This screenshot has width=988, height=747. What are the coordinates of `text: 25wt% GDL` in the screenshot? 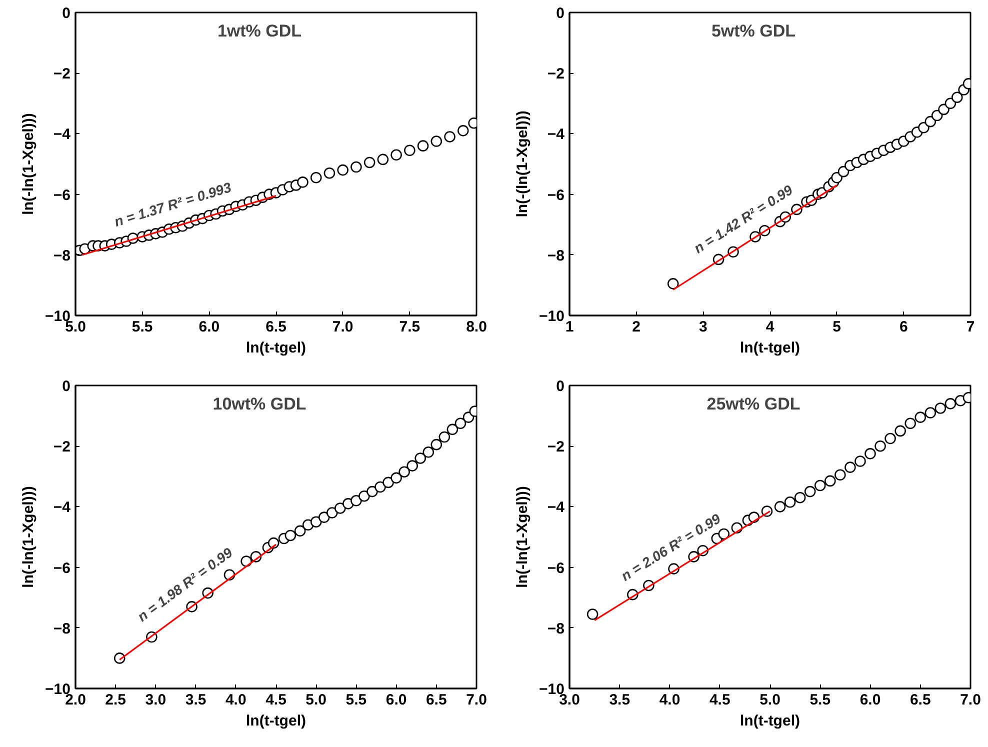 It's located at (753, 404).